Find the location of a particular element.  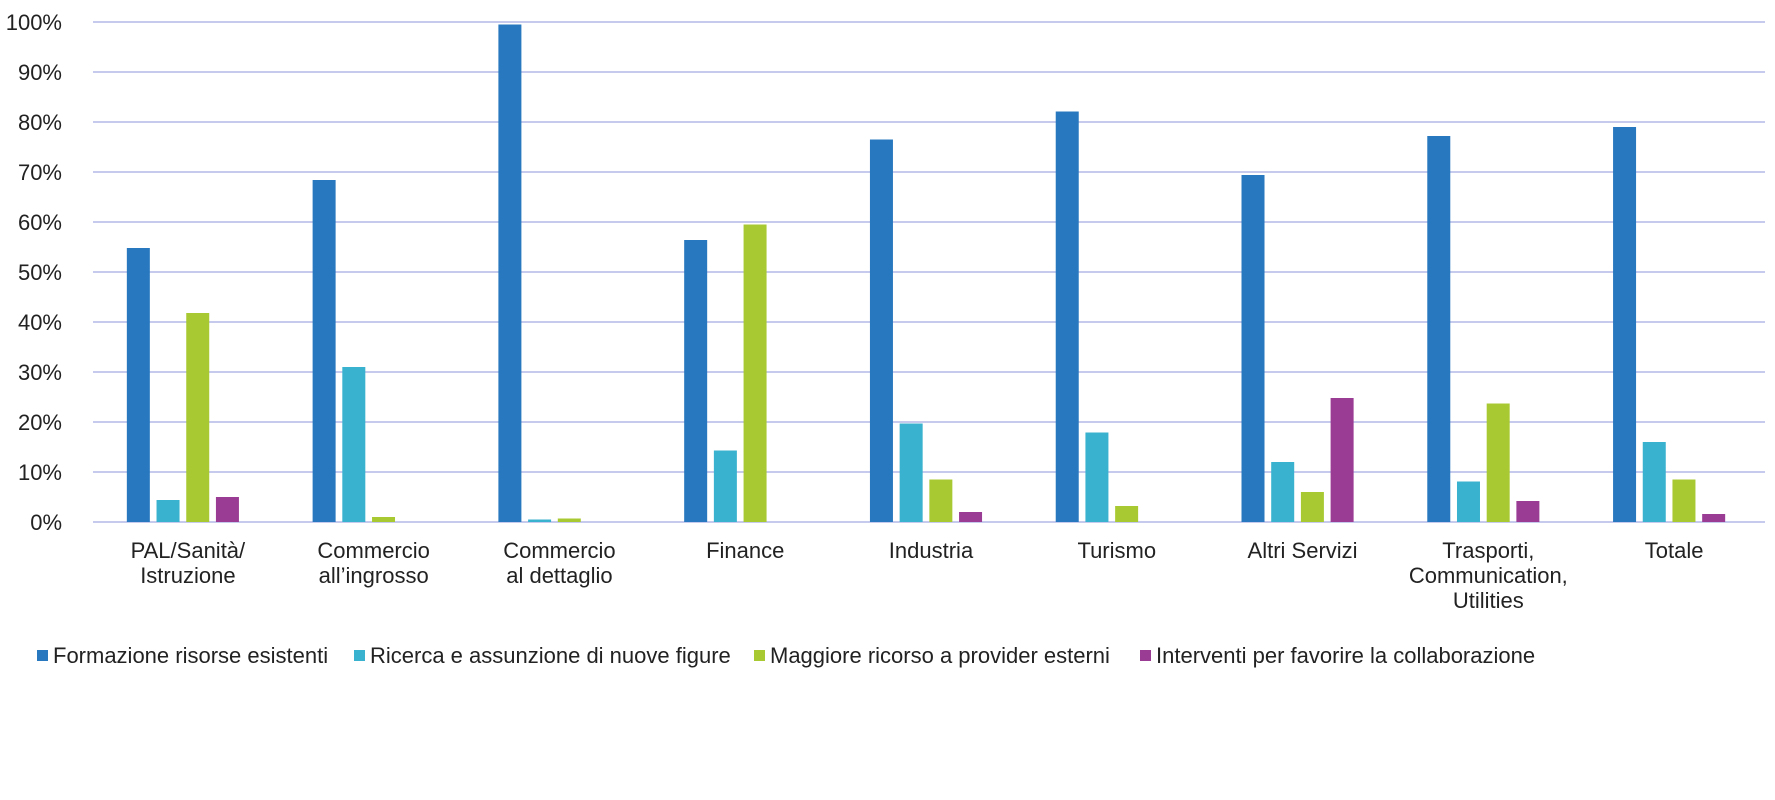

y-tick-label: 0% is located at coordinates (46, 522).